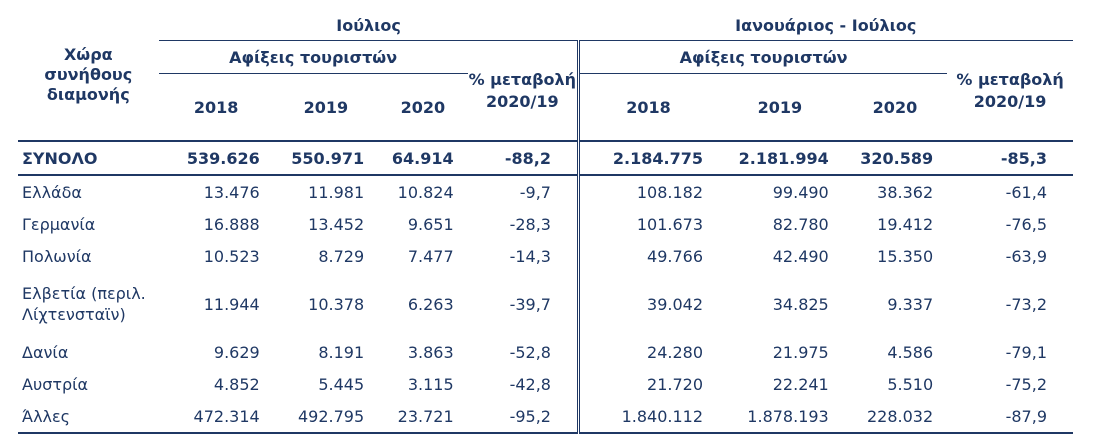  What do you see at coordinates (430, 384) in the screenshot?
I see `cell-jul-2020: 3.115` at bounding box center [430, 384].